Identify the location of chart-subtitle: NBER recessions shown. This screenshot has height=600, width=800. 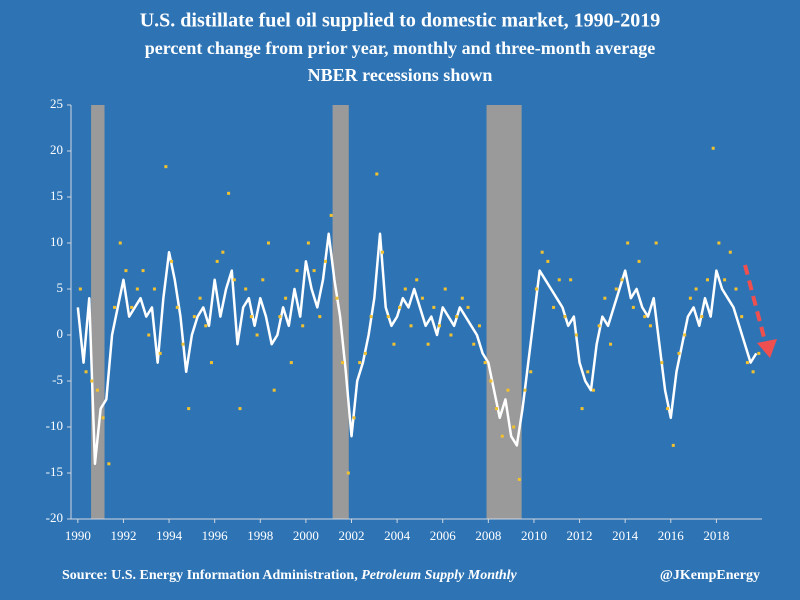
(400, 75).